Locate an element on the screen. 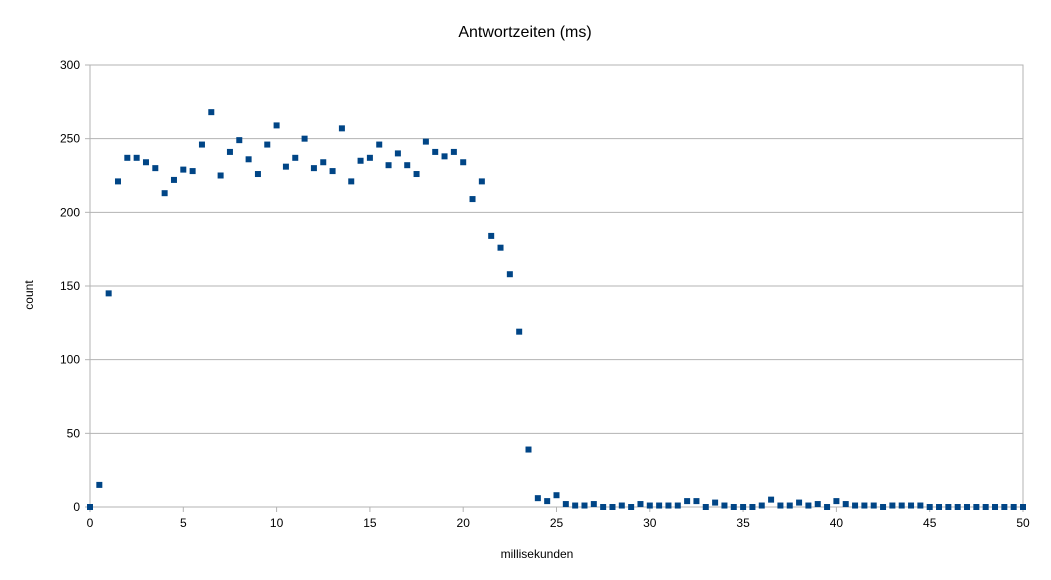 This screenshot has width=1051, height=580. x-tick-label-30: 30 is located at coordinates (650, 523).